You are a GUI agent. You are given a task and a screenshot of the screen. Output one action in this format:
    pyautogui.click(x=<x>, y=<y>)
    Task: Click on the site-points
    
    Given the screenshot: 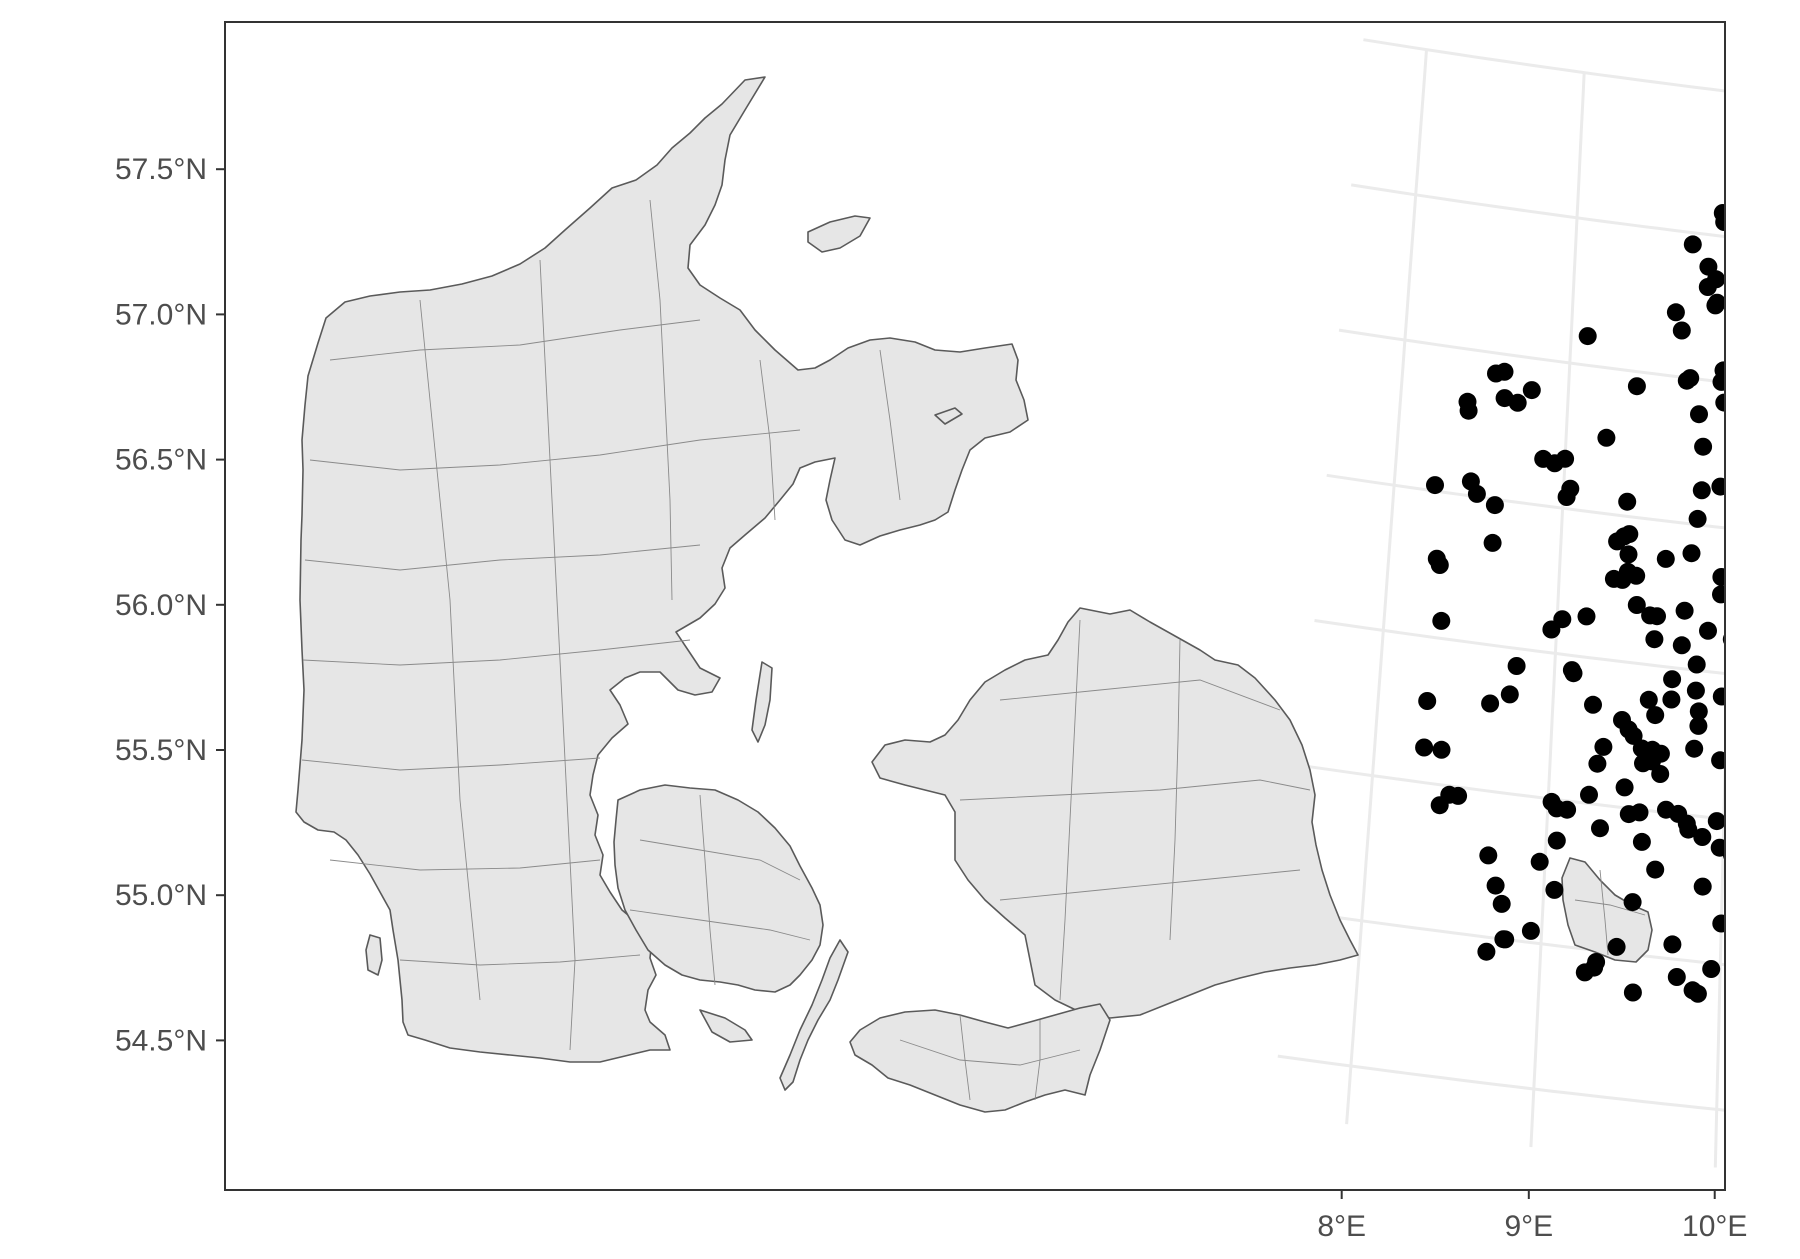 What is the action you would take?
    pyautogui.click(x=1607, y=600)
    